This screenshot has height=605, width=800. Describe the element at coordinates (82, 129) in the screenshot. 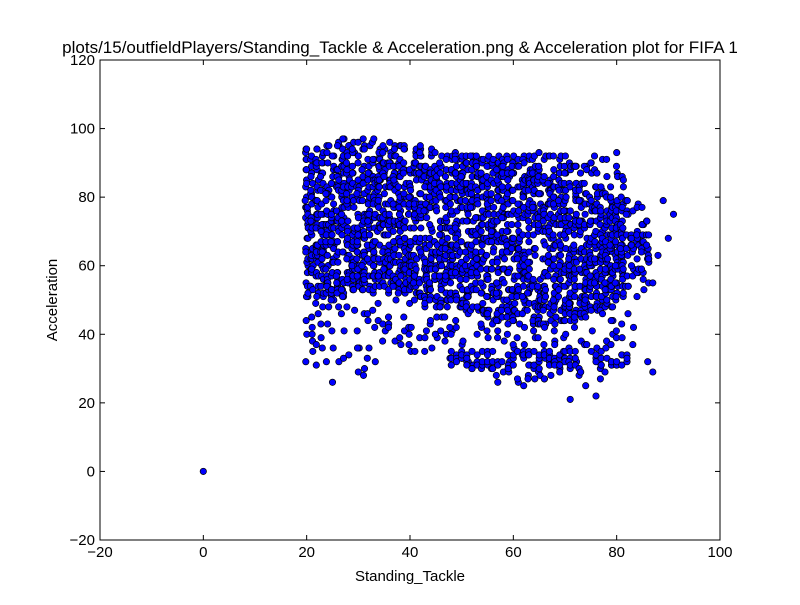

I see `y-tick-label: 100` at that location.